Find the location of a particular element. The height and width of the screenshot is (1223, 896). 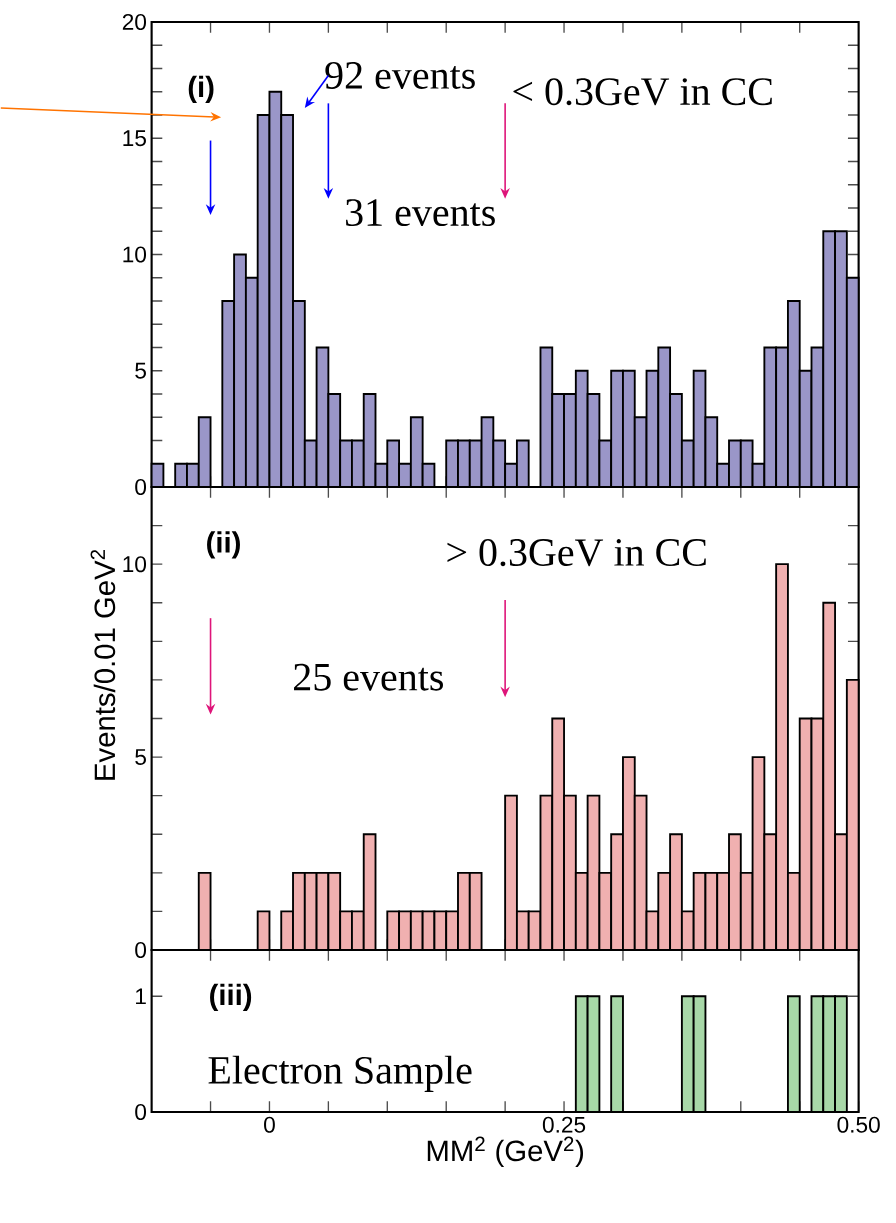

annotation: Electron Sample is located at coordinates (340, 1073).